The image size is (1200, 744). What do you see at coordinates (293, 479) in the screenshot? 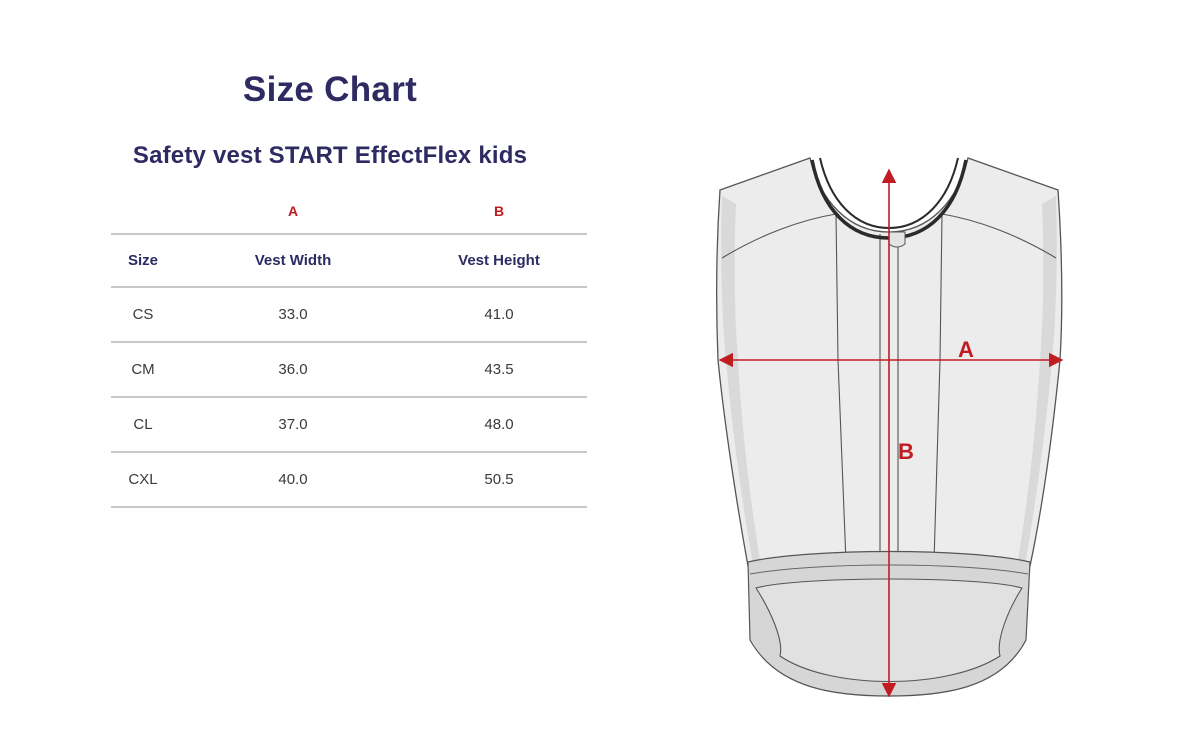
I see `width-cell: 40.0` at bounding box center [293, 479].